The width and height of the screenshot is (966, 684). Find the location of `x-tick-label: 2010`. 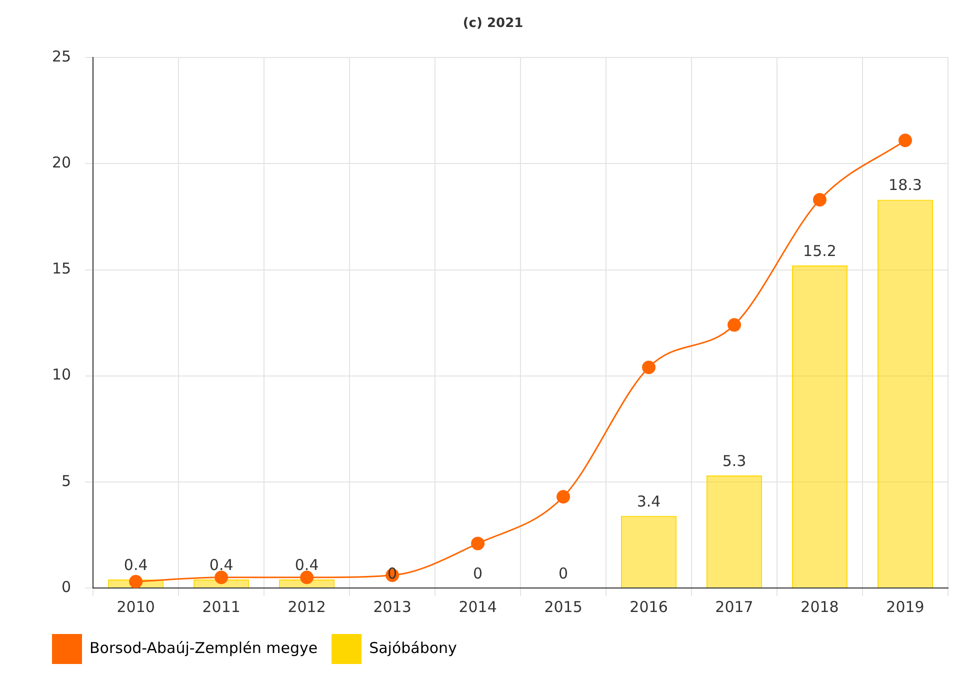

x-tick-label: 2010 is located at coordinates (135, 607).